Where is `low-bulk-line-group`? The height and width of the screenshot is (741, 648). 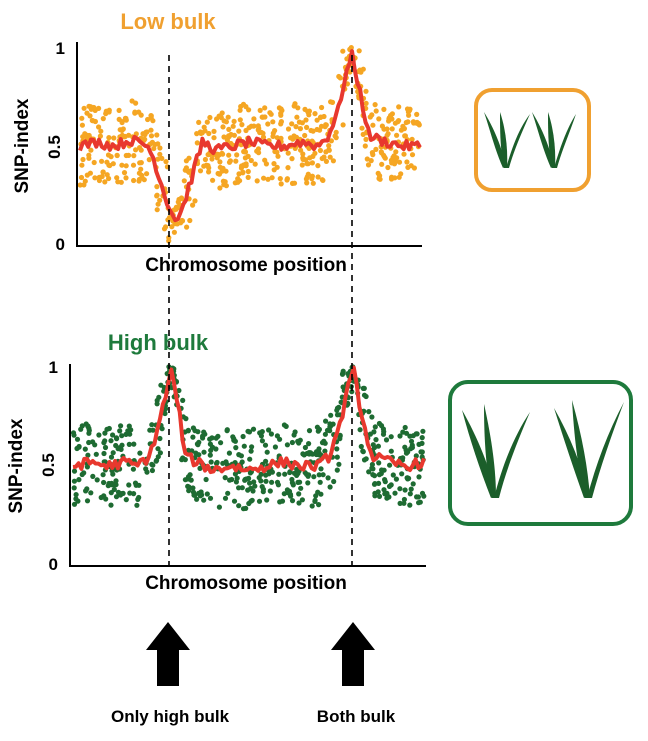 low-bulk-line-group is located at coordinates (250, 136).